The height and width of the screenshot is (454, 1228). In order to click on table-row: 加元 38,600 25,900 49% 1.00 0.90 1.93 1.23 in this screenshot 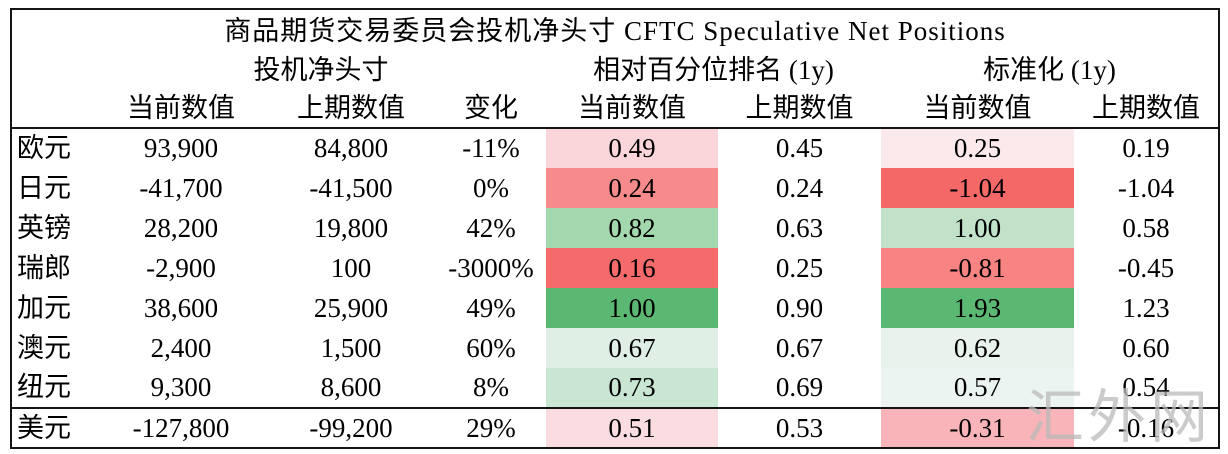, I will do `click(615, 308)`.